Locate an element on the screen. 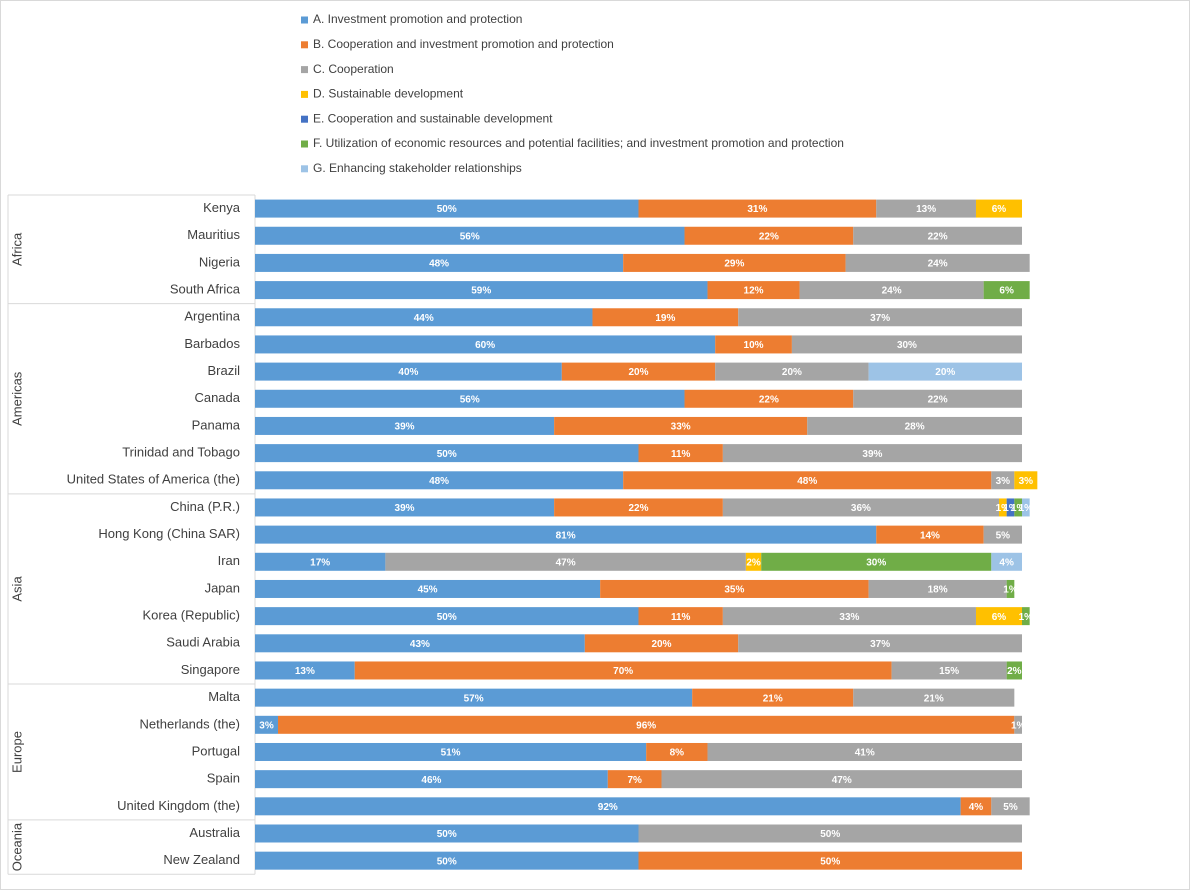  value-label: 41% is located at coordinates (865, 753).